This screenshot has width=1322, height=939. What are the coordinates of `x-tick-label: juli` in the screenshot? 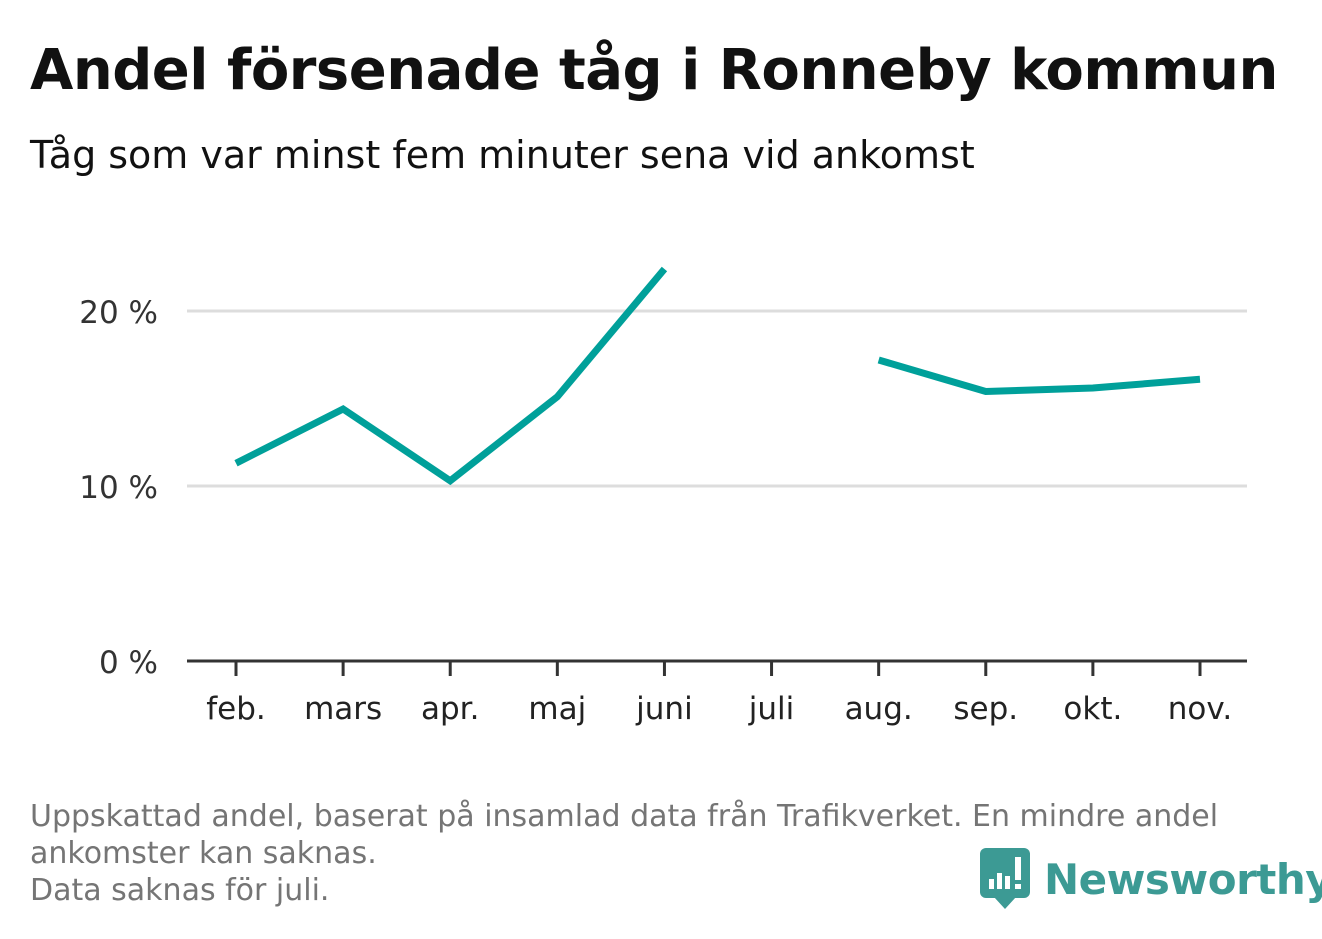 It's located at (771, 709).